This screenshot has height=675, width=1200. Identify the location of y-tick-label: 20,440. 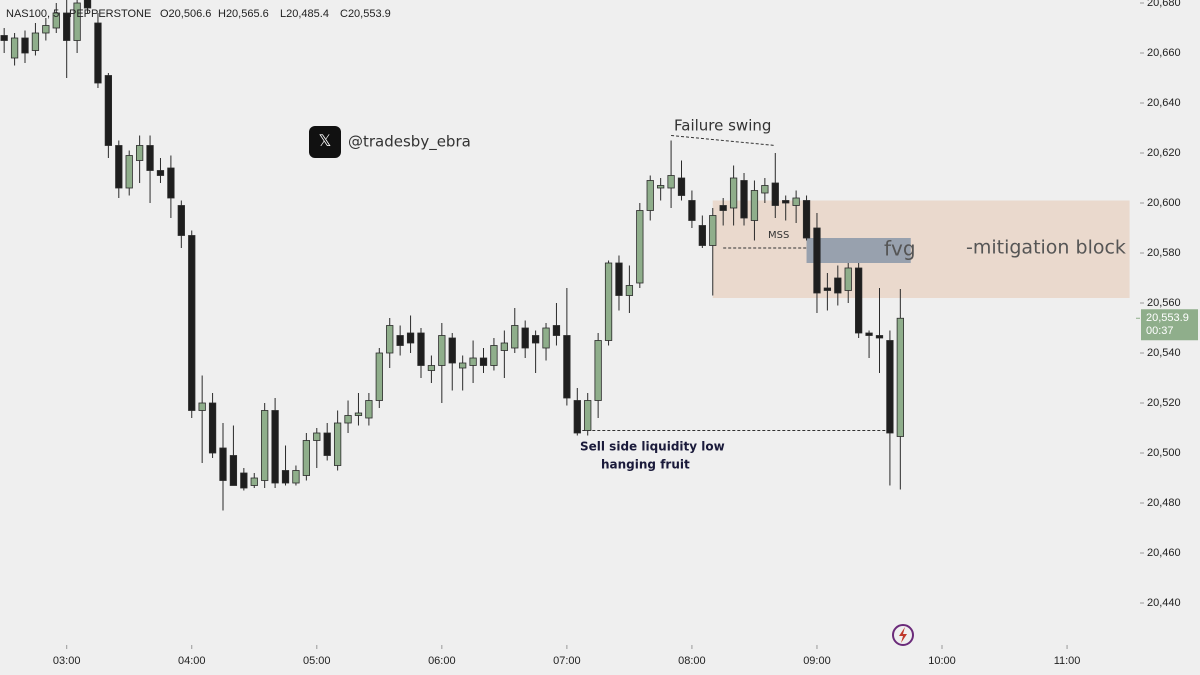
(1164, 603).